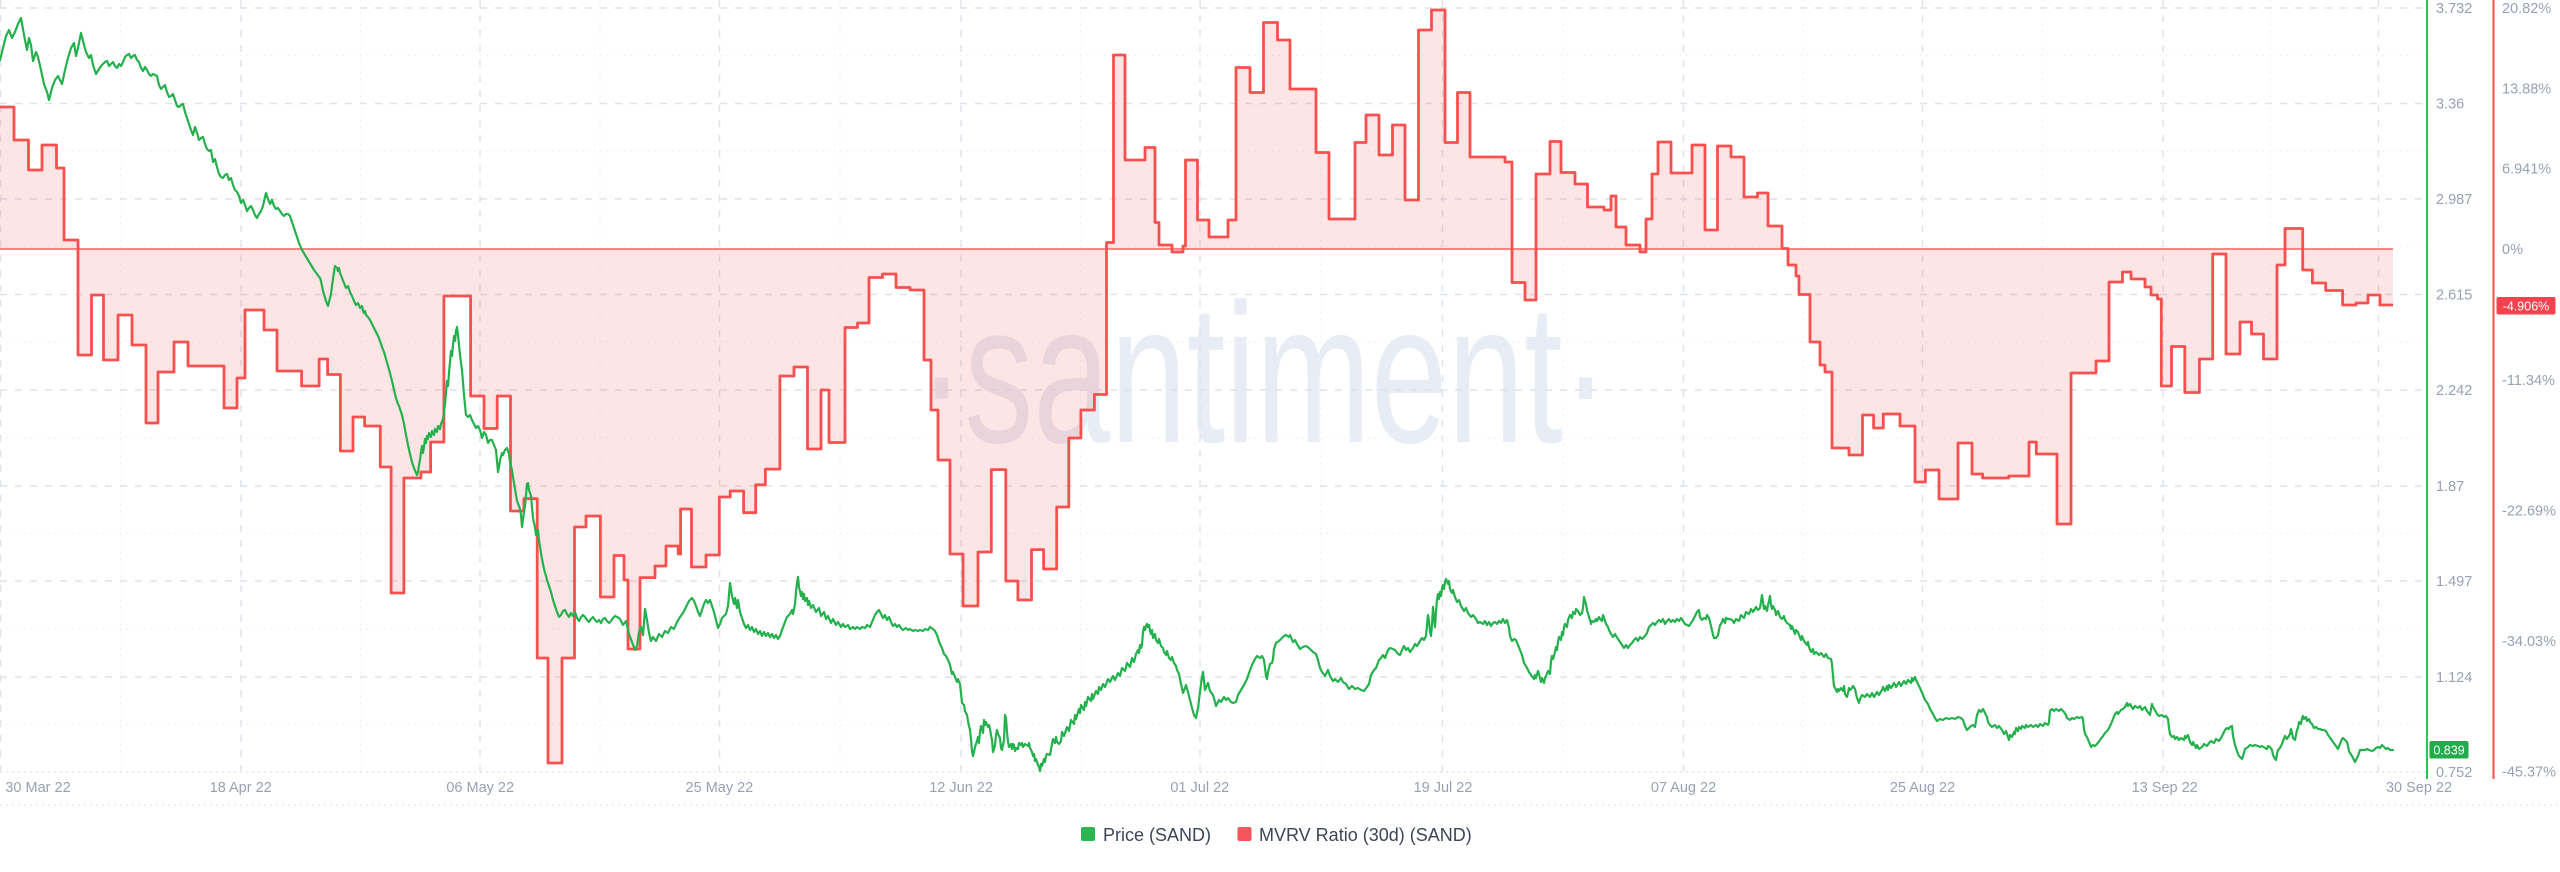  What do you see at coordinates (1365, 835) in the screenshot?
I see `svg-text: MVRV Ratio (30d) (SAND)` at bounding box center [1365, 835].